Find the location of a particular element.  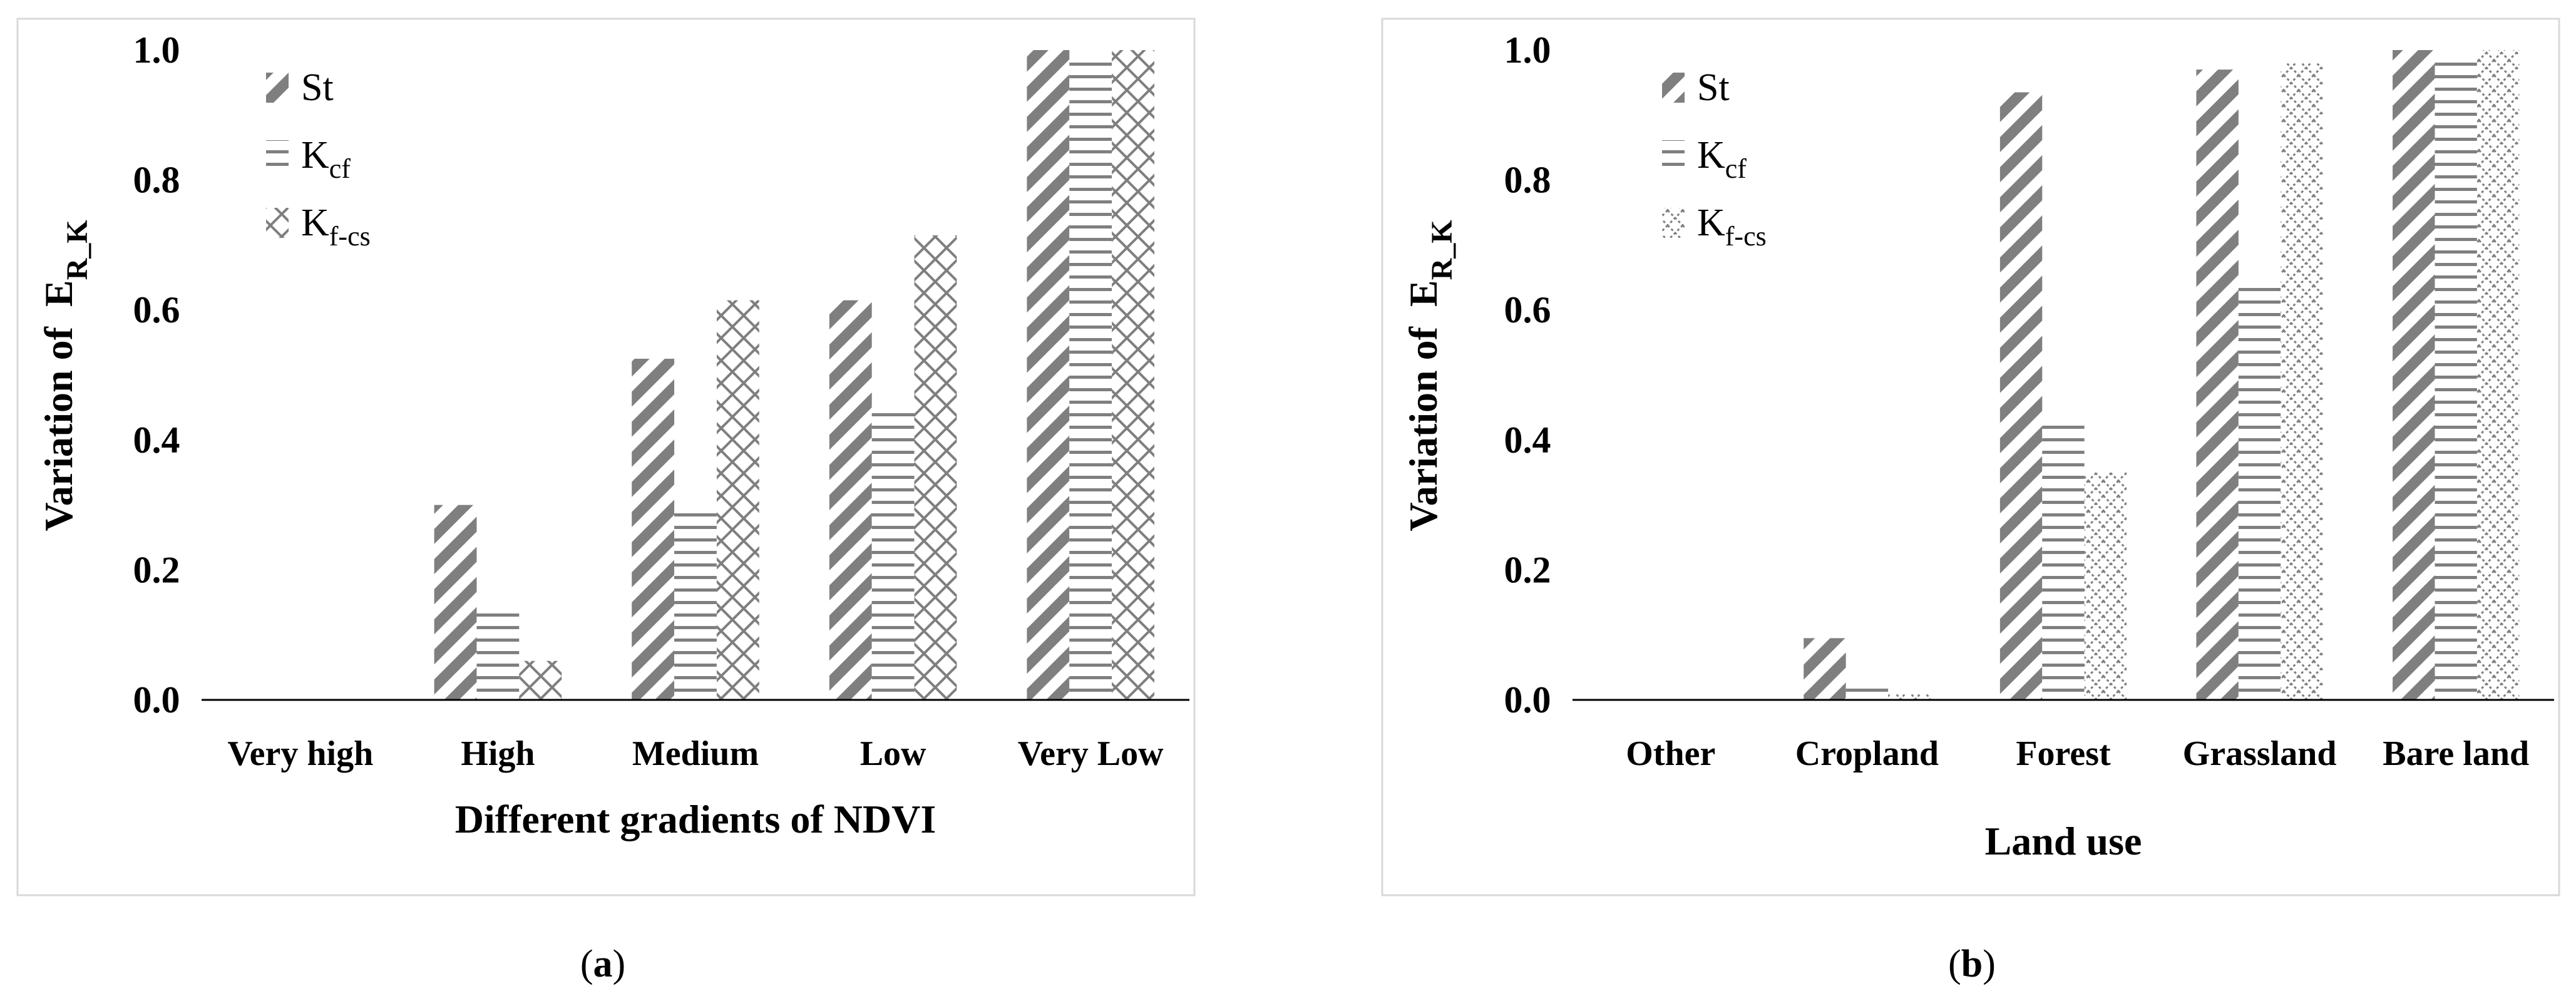

panel-a-legend-label: Kf-cs is located at coordinates (336, 227).